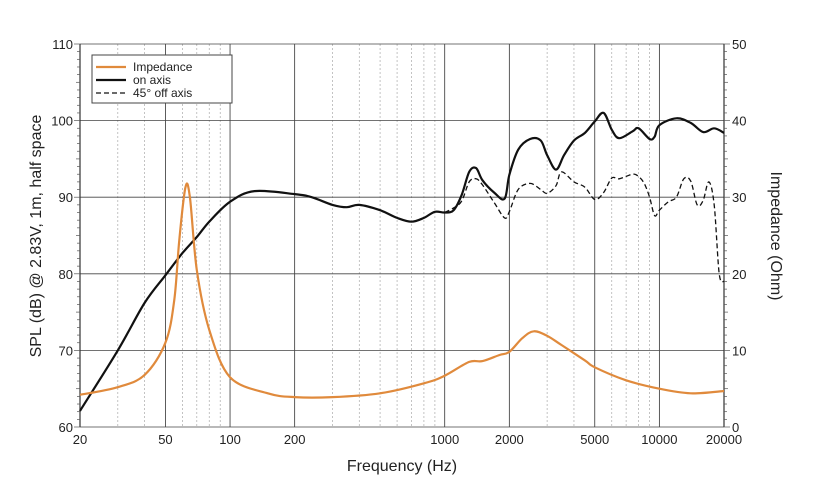 Image resolution: width=840 pixels, height=500 pixels. What do you see at coordinates (66, 427) in the screenshot?
I see `y-tick-label-left: 60` at bounding box center [66, 427].